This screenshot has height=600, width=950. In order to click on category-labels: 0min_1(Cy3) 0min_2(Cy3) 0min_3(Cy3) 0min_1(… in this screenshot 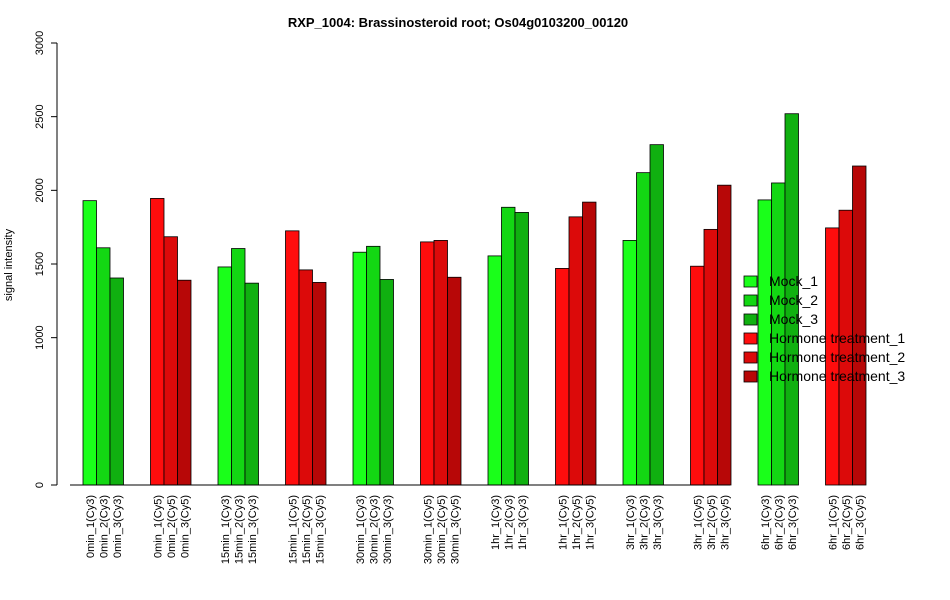, I will do `click(476, 529)`.